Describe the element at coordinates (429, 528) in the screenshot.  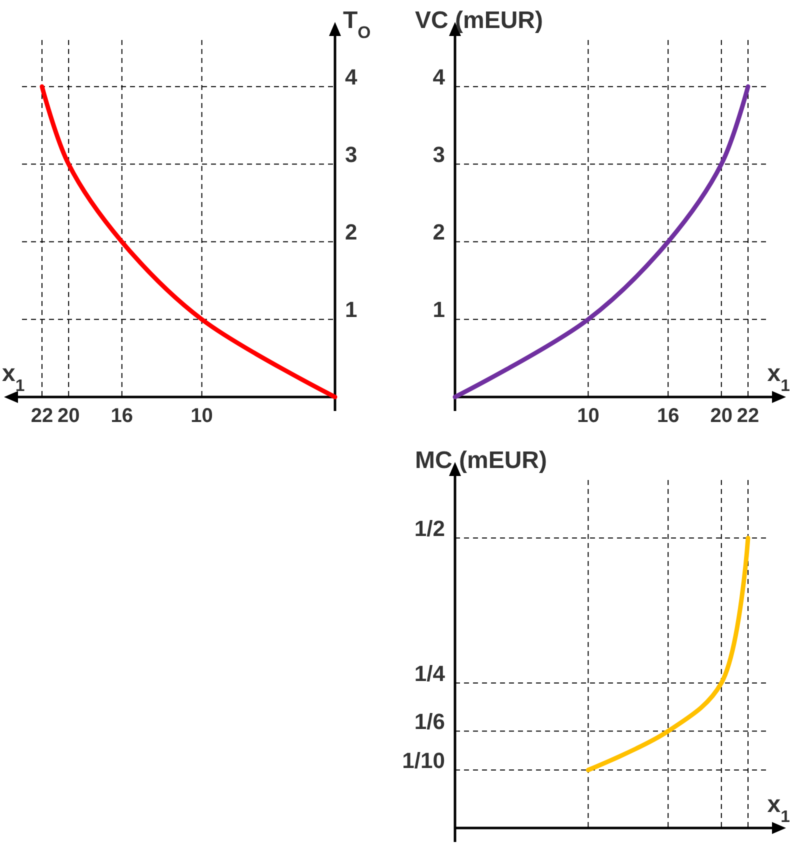
I see `y-tick-label: 1/2` at that location.